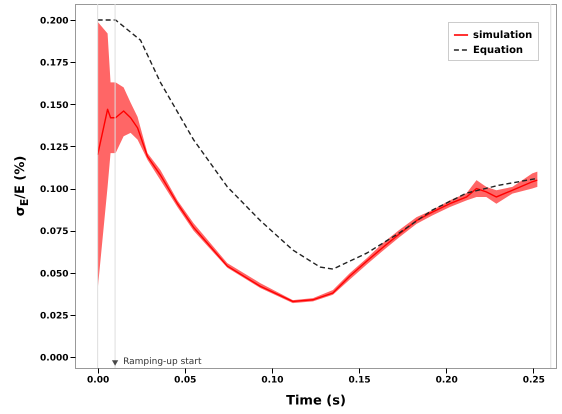 This screenshot has width=562, height=414. I want to click on y-tick-label: 0.075, so click(54, 232).